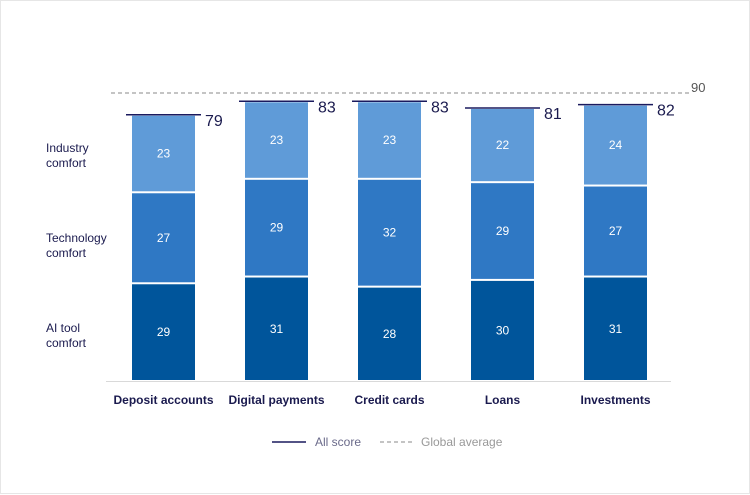  What do you see at coordinates (553, 114) in the screenshot?
I see `total-score-label: 81` at bounding box center [553, 114].